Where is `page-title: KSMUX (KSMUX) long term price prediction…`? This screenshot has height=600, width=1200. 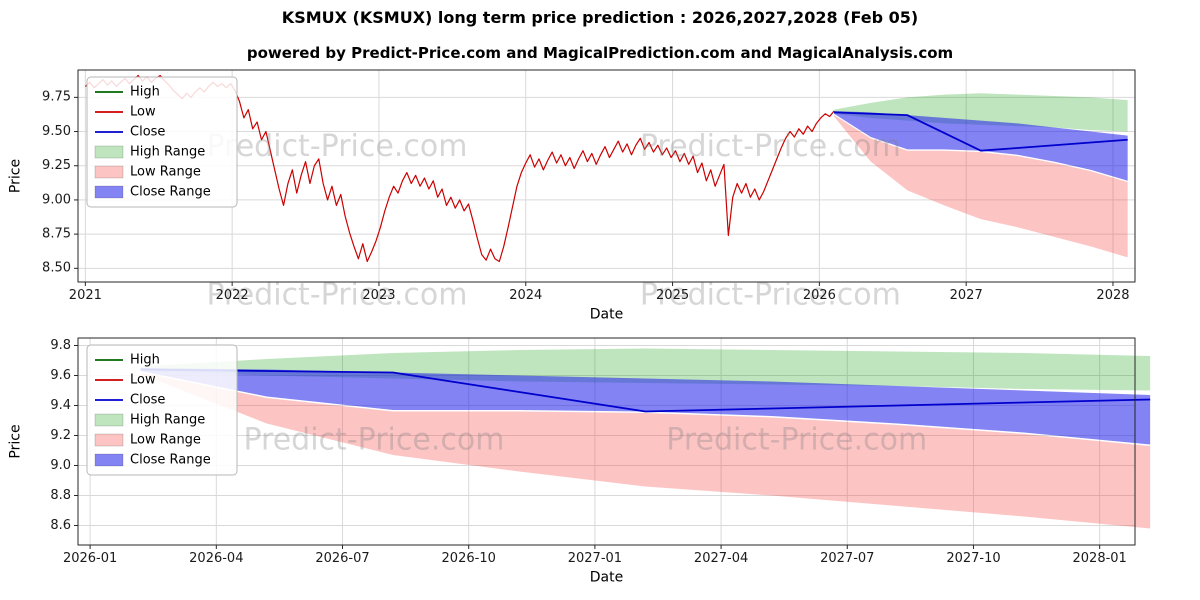
page-title: KSMUX (KSMUX) long term price prediction… is located at coordinates (600, 17).